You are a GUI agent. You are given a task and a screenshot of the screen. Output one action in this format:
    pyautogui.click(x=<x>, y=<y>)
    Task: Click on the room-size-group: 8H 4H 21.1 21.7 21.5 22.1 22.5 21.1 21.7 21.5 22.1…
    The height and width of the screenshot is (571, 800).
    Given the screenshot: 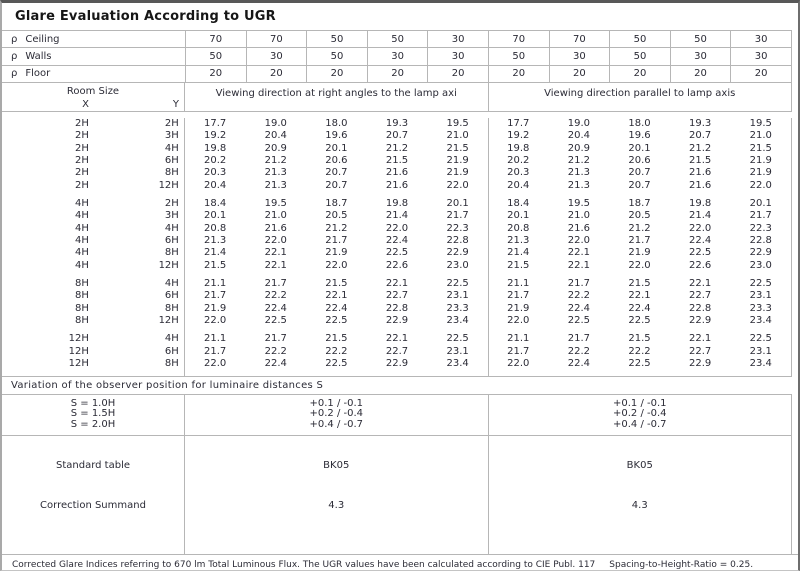 What is the action you would take?
    pyautogui.click(x=396, y=302)
    